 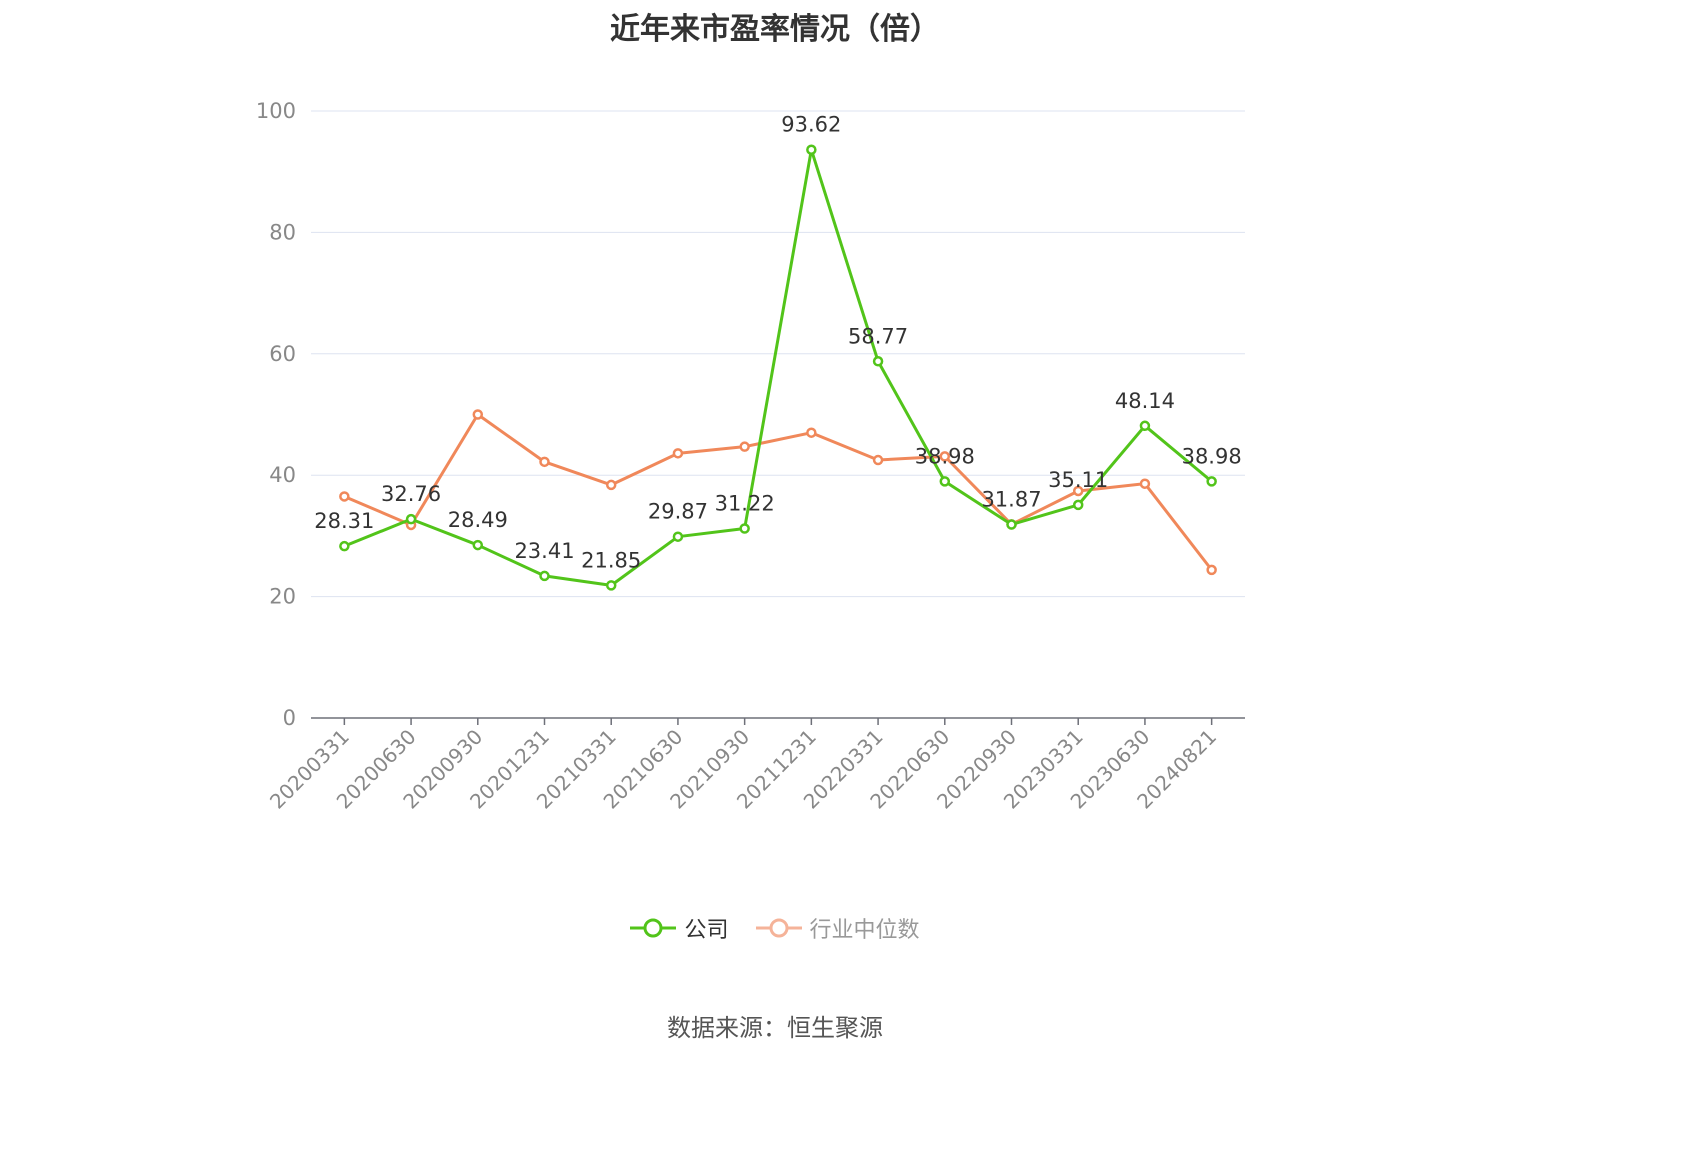 I want to click on y-tick-label: 40, so click(x=282, y=475).